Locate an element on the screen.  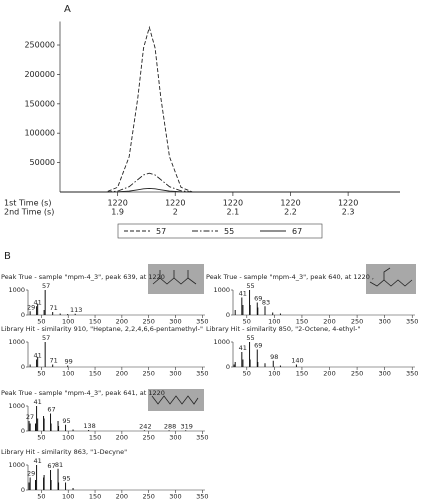
x-tick-label: 2.1 is located at coordinates (233, 212).